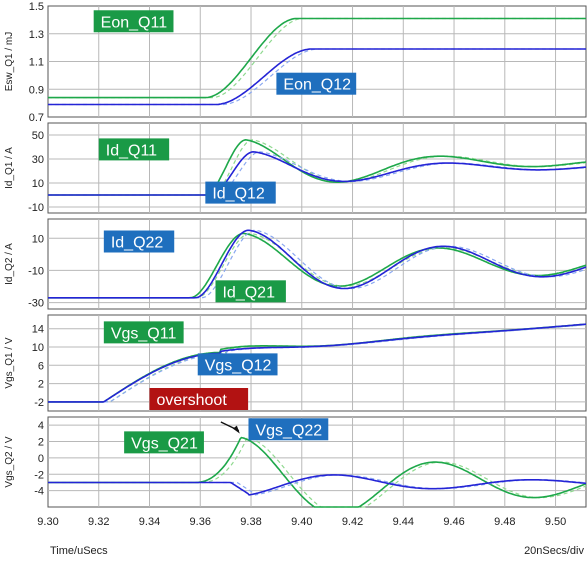  Describe the element at coordinates (504, 522) in the screenshot. I see `x-tick-label: 9.48` at that location.